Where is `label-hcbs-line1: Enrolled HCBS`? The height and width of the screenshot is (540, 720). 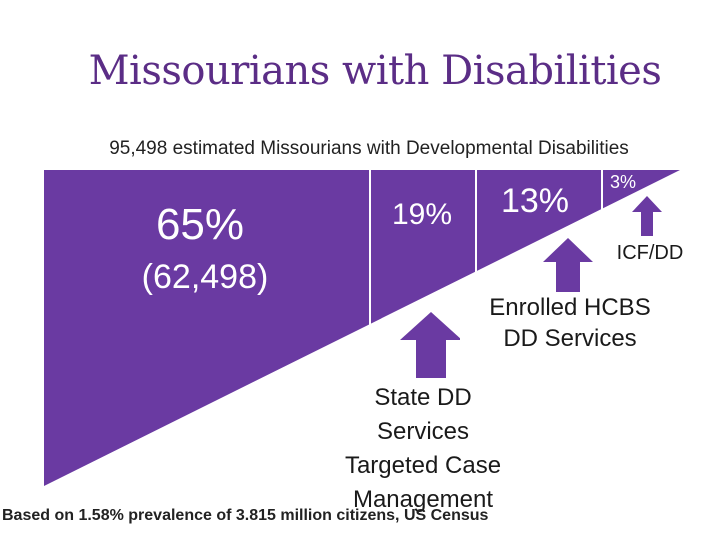
label-hcbs-line1: Enrolled HCBS is located at coordinates (570, 307).